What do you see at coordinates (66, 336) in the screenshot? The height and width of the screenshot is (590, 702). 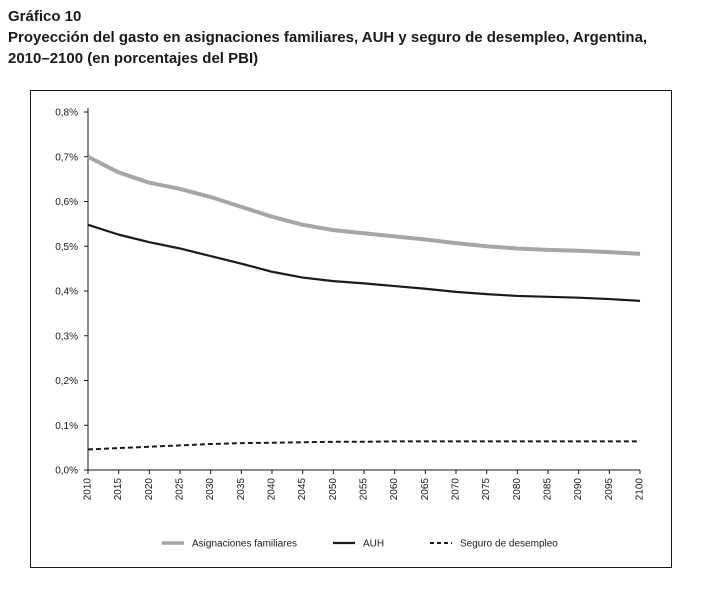 I see `y-tick-label: 0,3%` at bounding box center [66, 336].